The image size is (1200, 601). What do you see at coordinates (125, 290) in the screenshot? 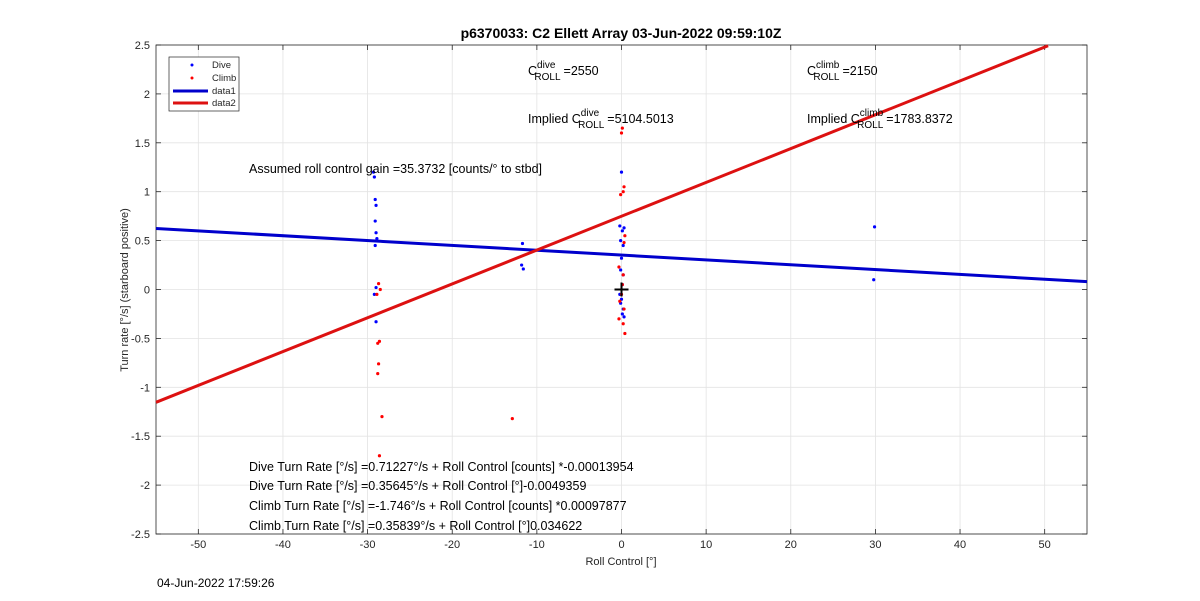
I see `y-axis-label: Turn rate [°/s] (starboard positive)` at bounding box center [125, 290].